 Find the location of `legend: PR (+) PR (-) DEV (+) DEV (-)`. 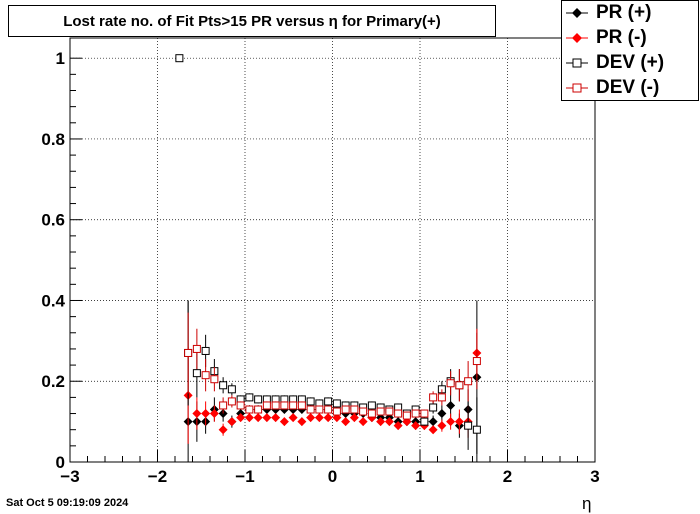

legend: PR (+) PR (-) DEV (+) DEV (-) is located at coordinates (630, 50).